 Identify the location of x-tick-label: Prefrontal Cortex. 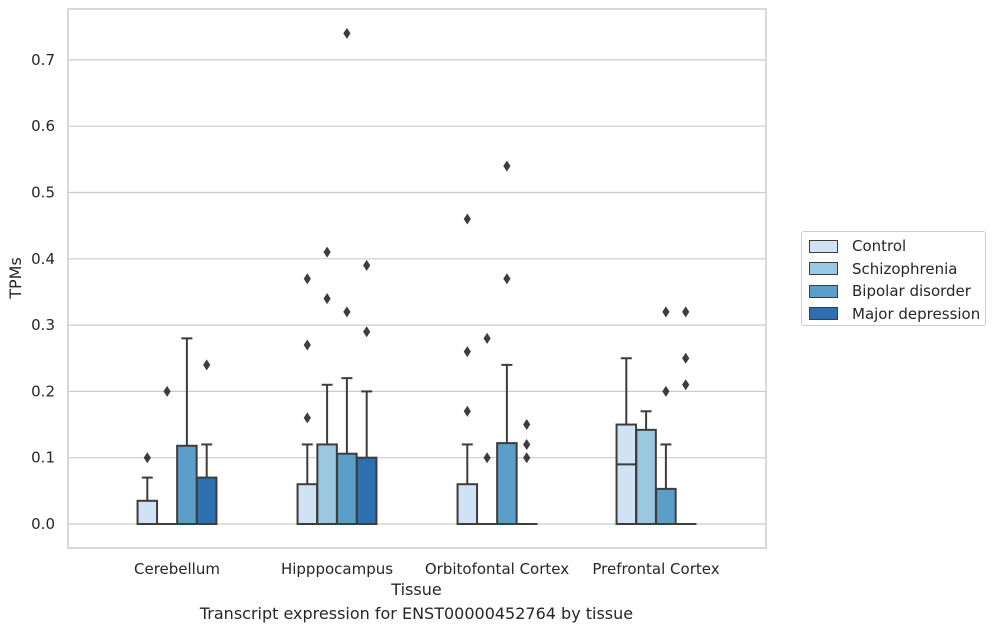
(655, 569).